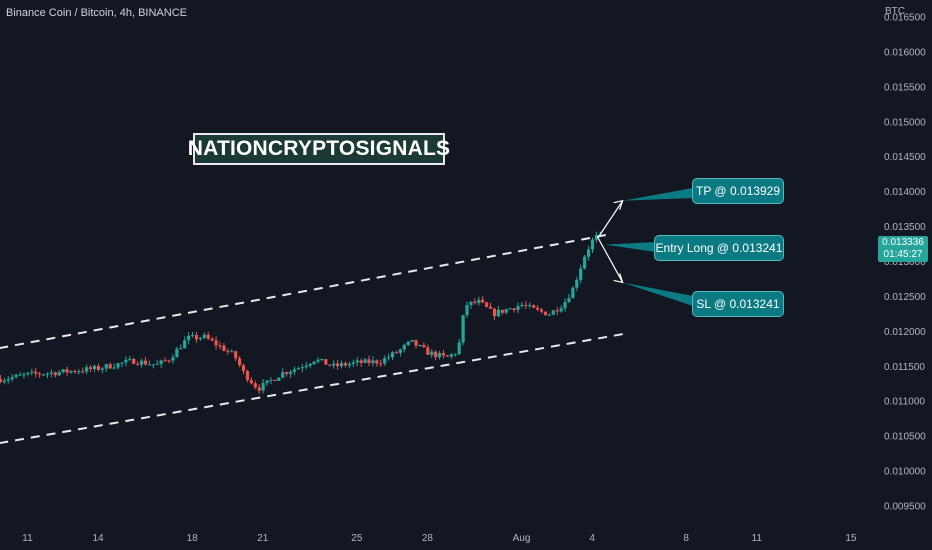 This screenshot has width=932, height=550. What do you see at coordinates (904, 402) in the screenshot?
I see `y-tick-label: 0.011000` at bounding box center [904, 402].